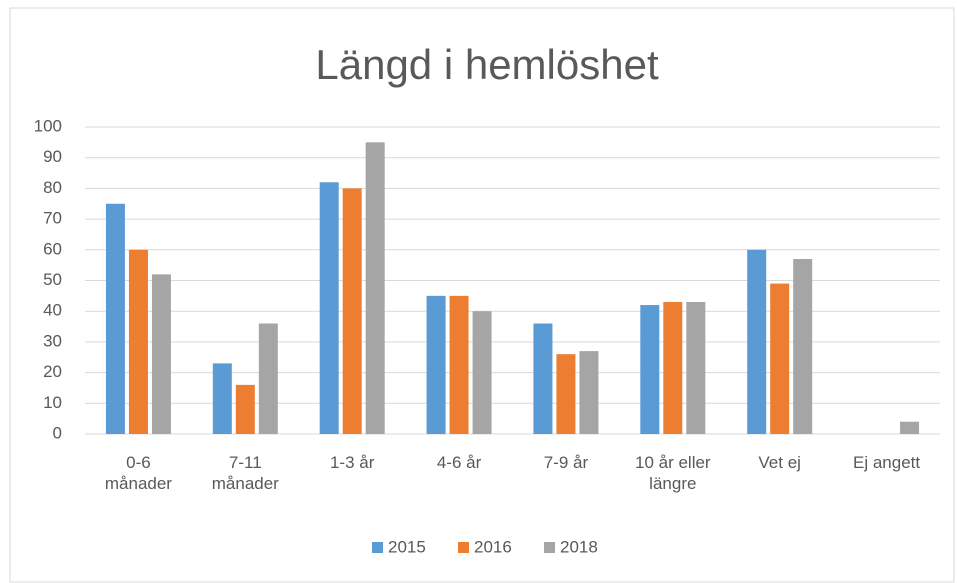 The image size is (957, 583). I want to click on x-tick-label: 10 år eller längre, so click(673, 473).